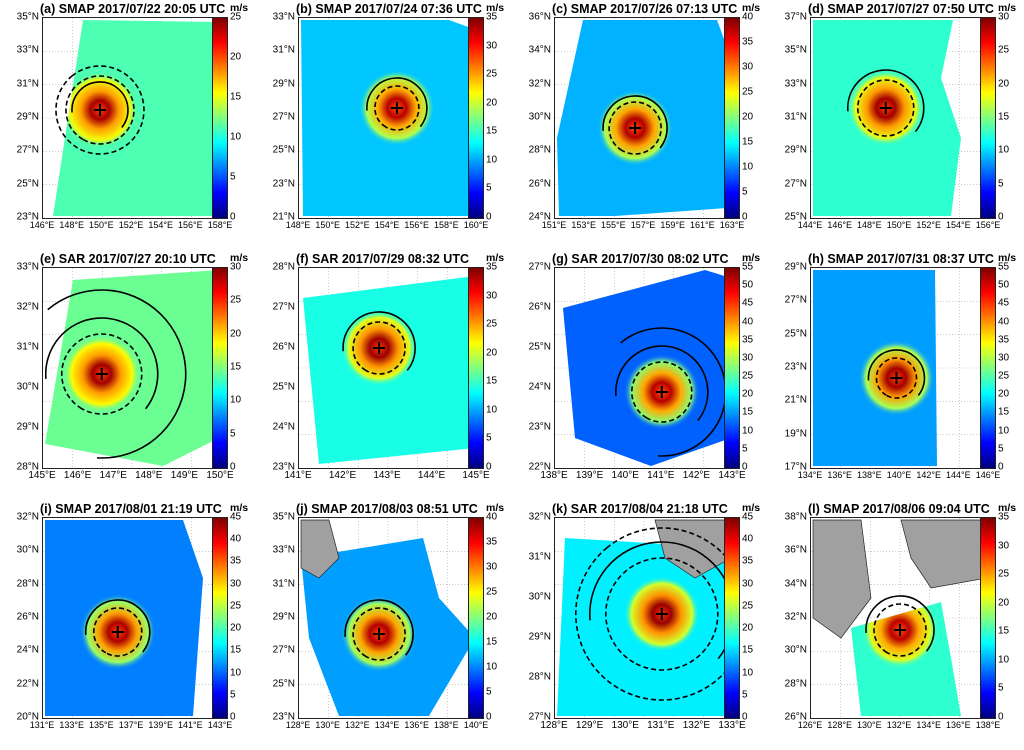 The height and width of the screenshot is (750, 1024). What do you see at coordinates (795, 400) in the screenshot?
I see `lat-tick-label: 21°N` at bounding box center [795, 400].